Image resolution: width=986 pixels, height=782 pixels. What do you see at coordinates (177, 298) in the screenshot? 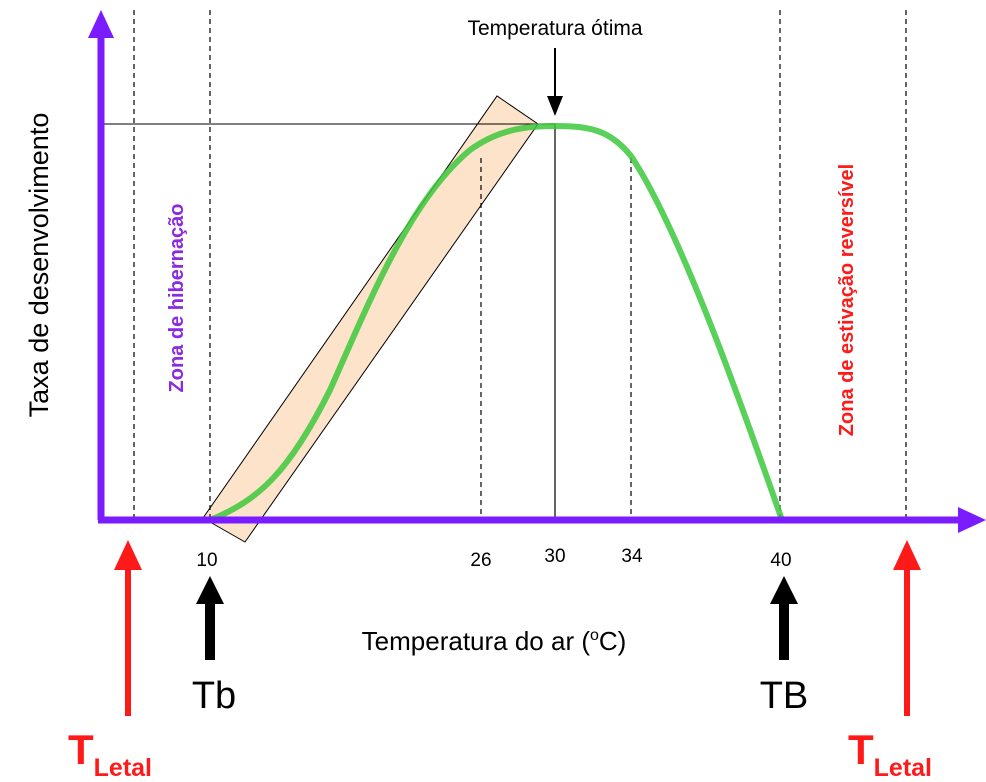
I see `zone-left-label: Zona de hibernação` at bounding box center [177, 298].